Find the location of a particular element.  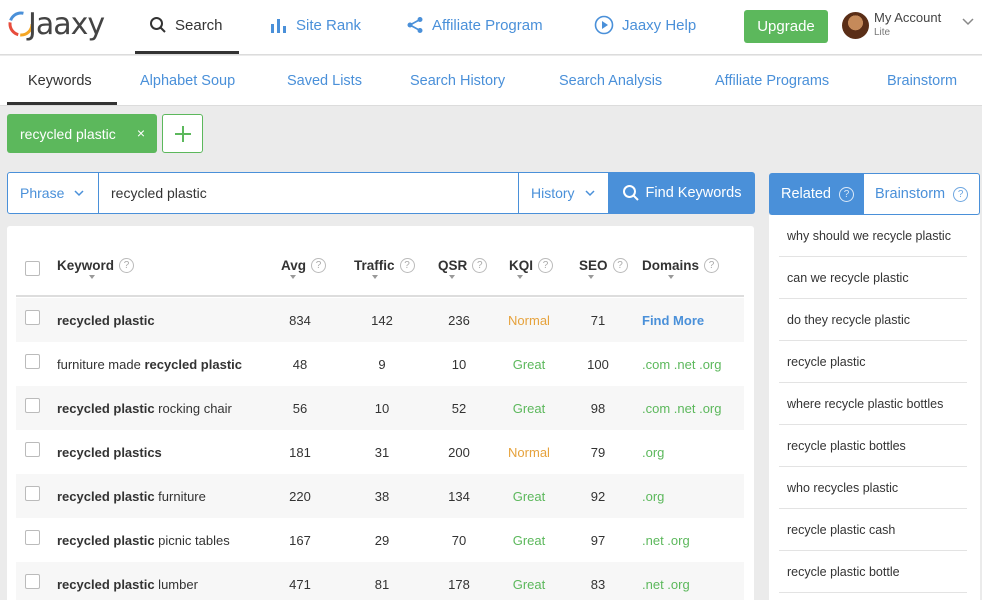

column-header-keyword: Keyword? is located at coordinates (96, 268).